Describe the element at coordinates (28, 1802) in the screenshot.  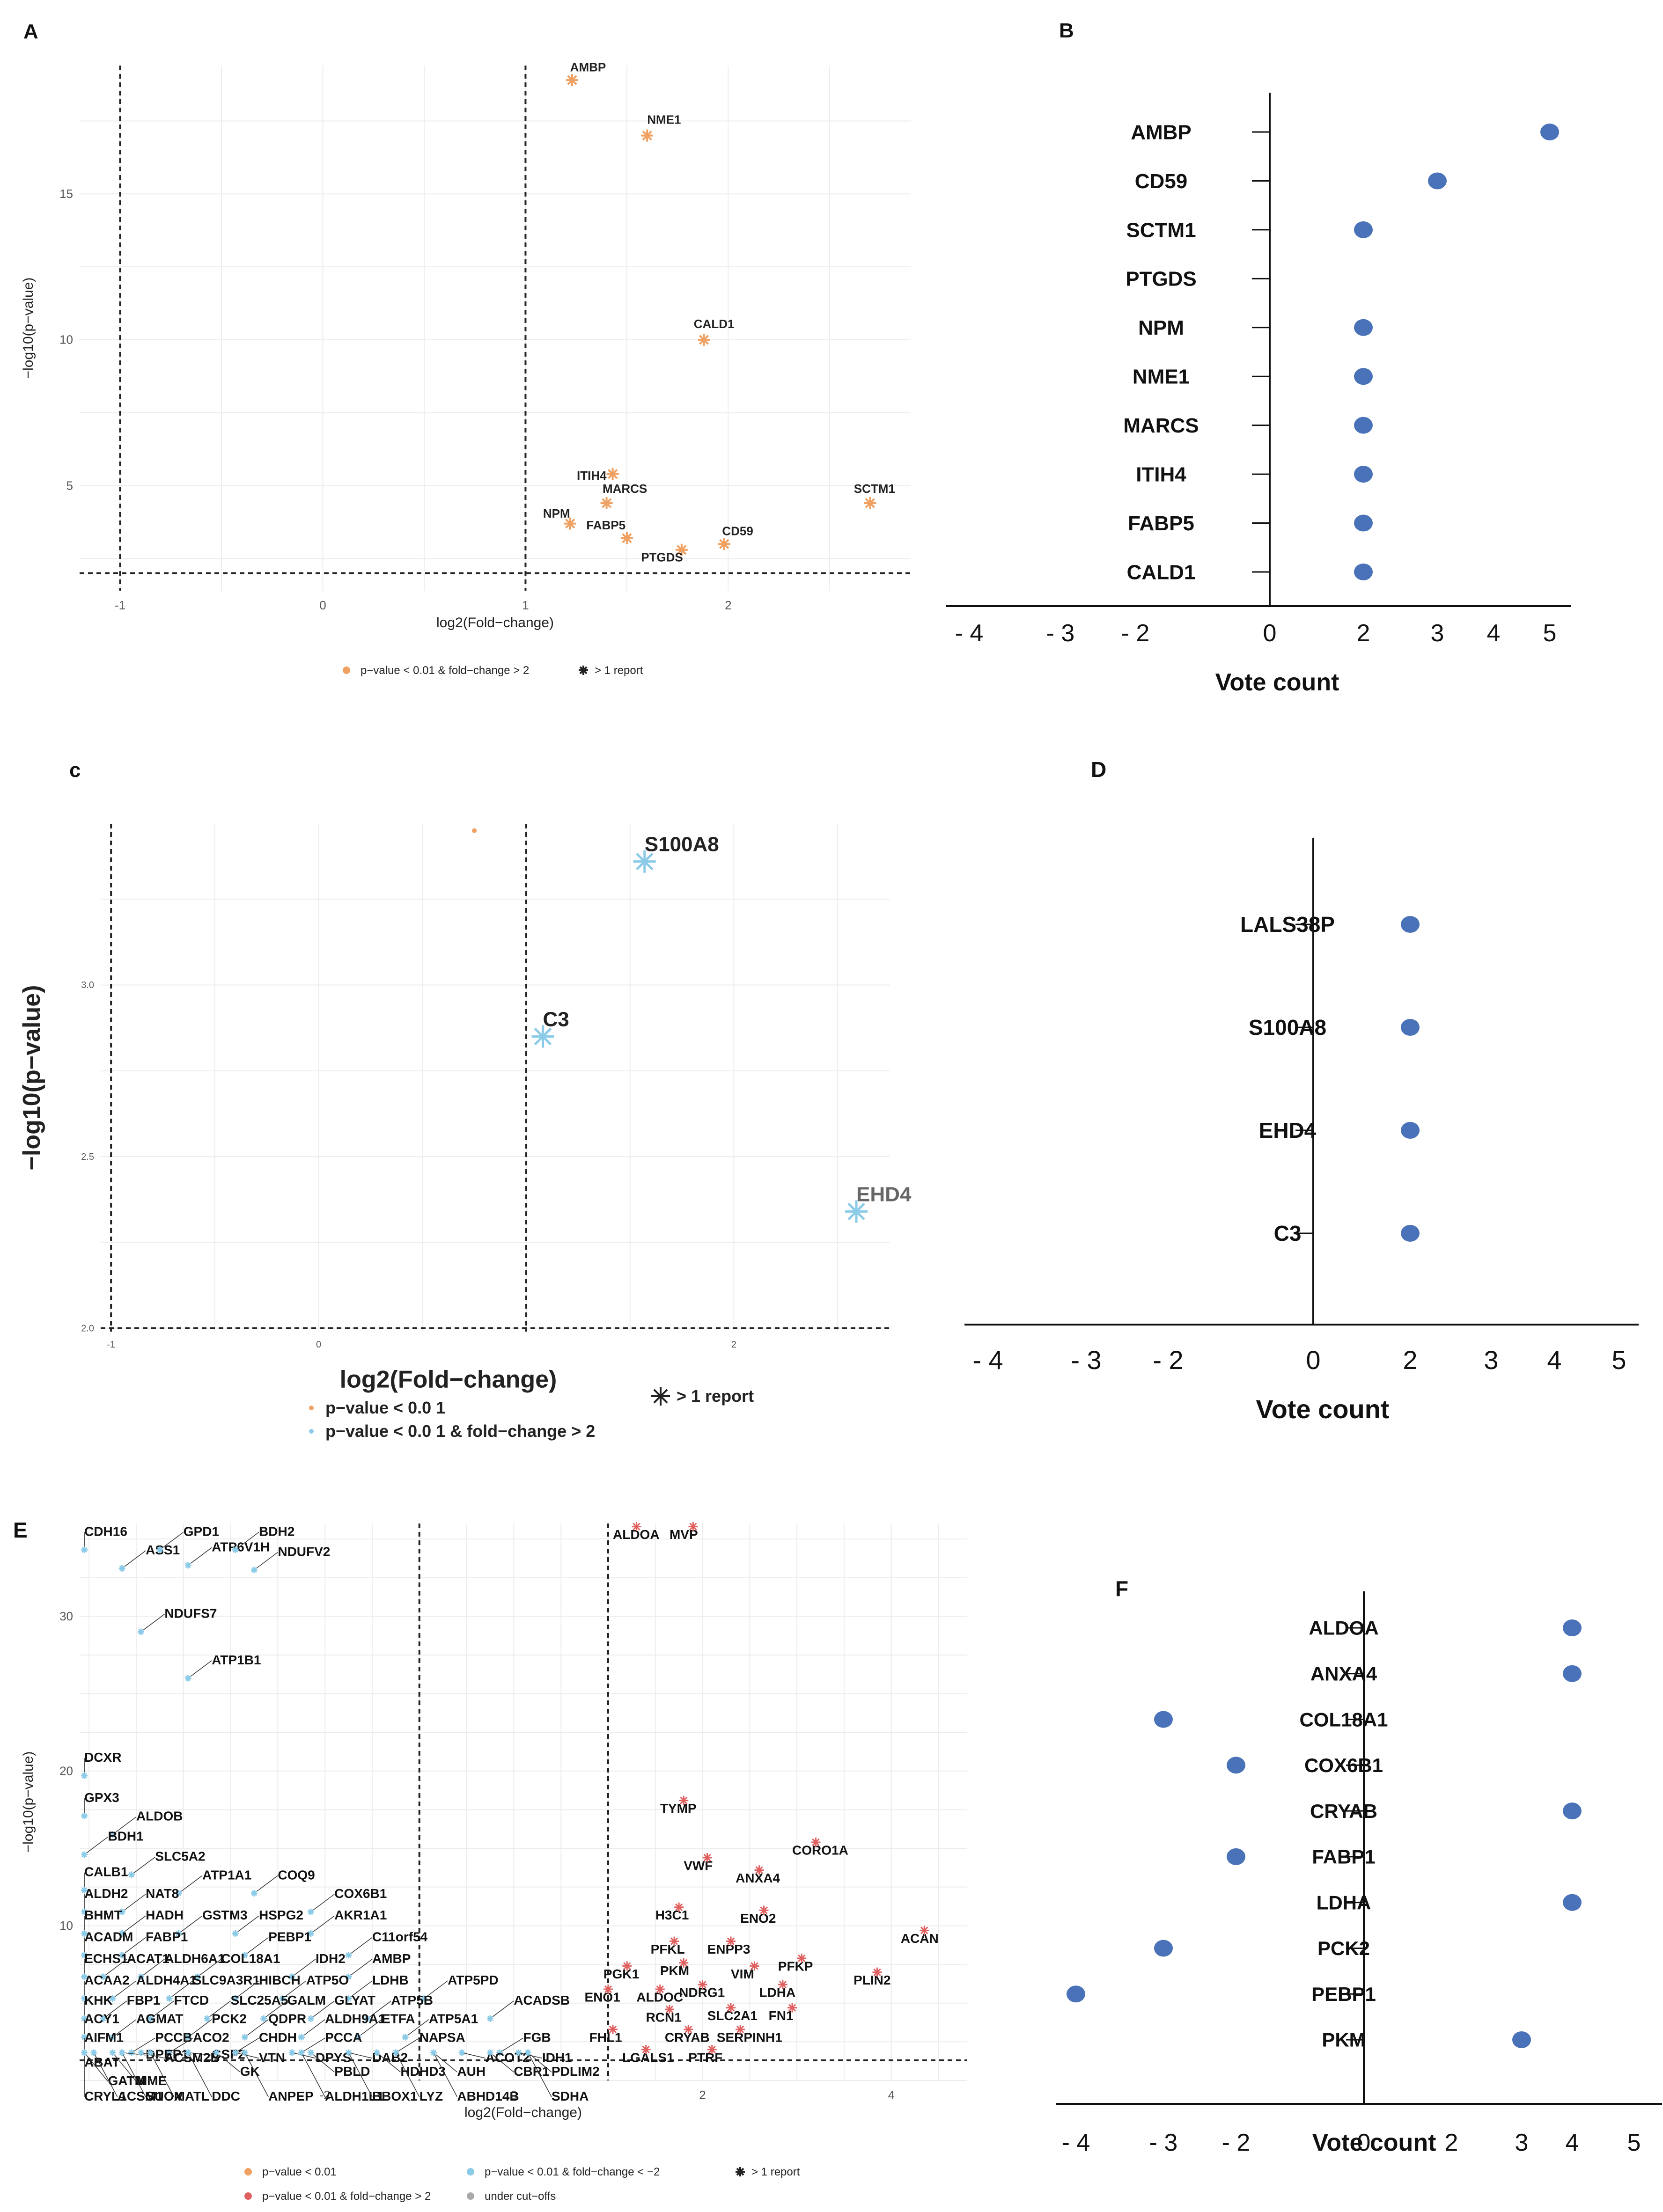
I see `y-axis-title: −log10(p−value)` at that location.